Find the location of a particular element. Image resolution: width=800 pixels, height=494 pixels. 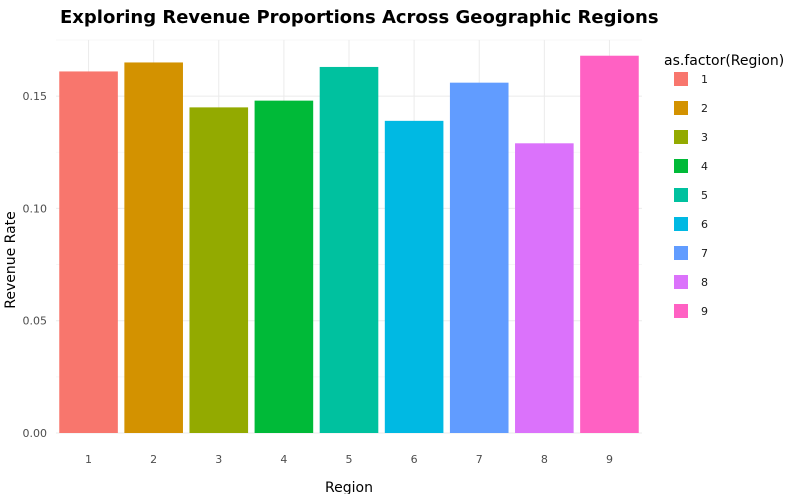

y-tick-label: 0.10 is located at coordinates (35, 208).